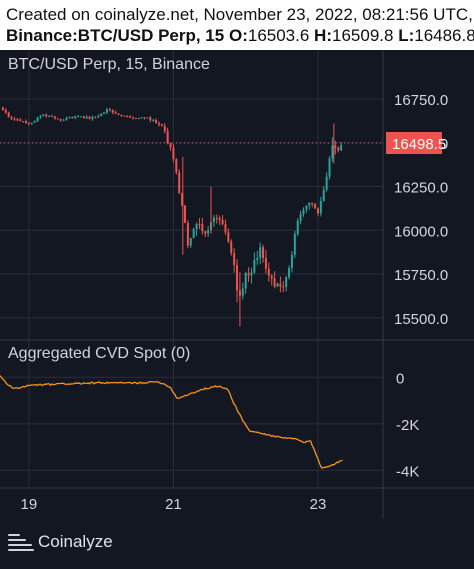 Image resolution: width=474 pixels, height=569 pixels. What do you see at coordinates (421, 100) in the screenshot?
I see `price-tick-label-0: 16750.0` at bounding box center [421, 100].